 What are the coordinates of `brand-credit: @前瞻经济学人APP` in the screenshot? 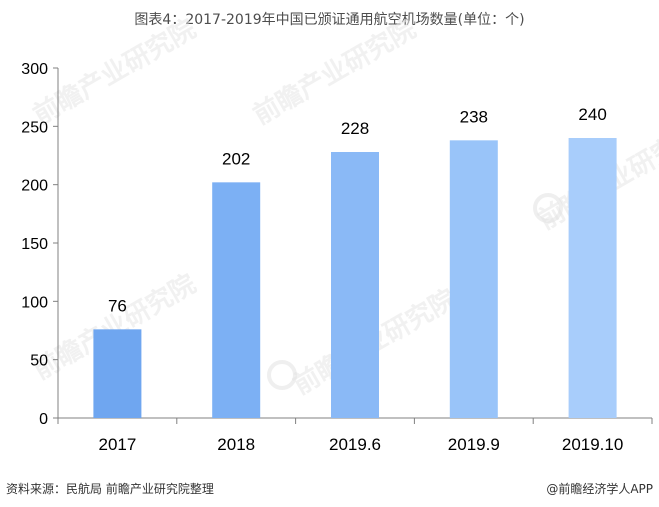 It's located at (599, 489).